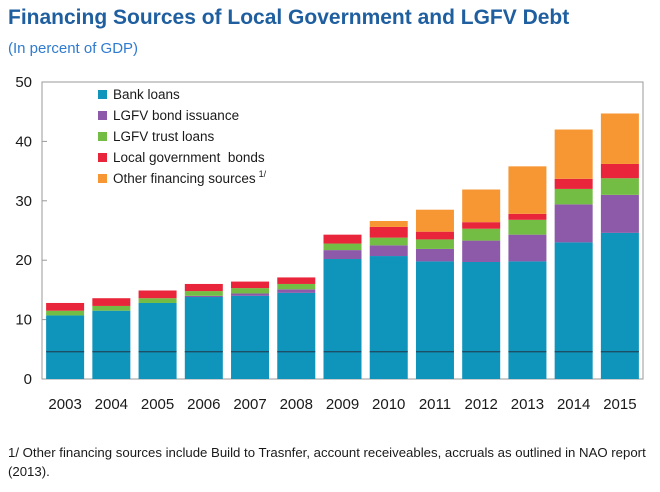 The image size is (660, 492). I want to click on bar-stack-2012, so click(481, 284).